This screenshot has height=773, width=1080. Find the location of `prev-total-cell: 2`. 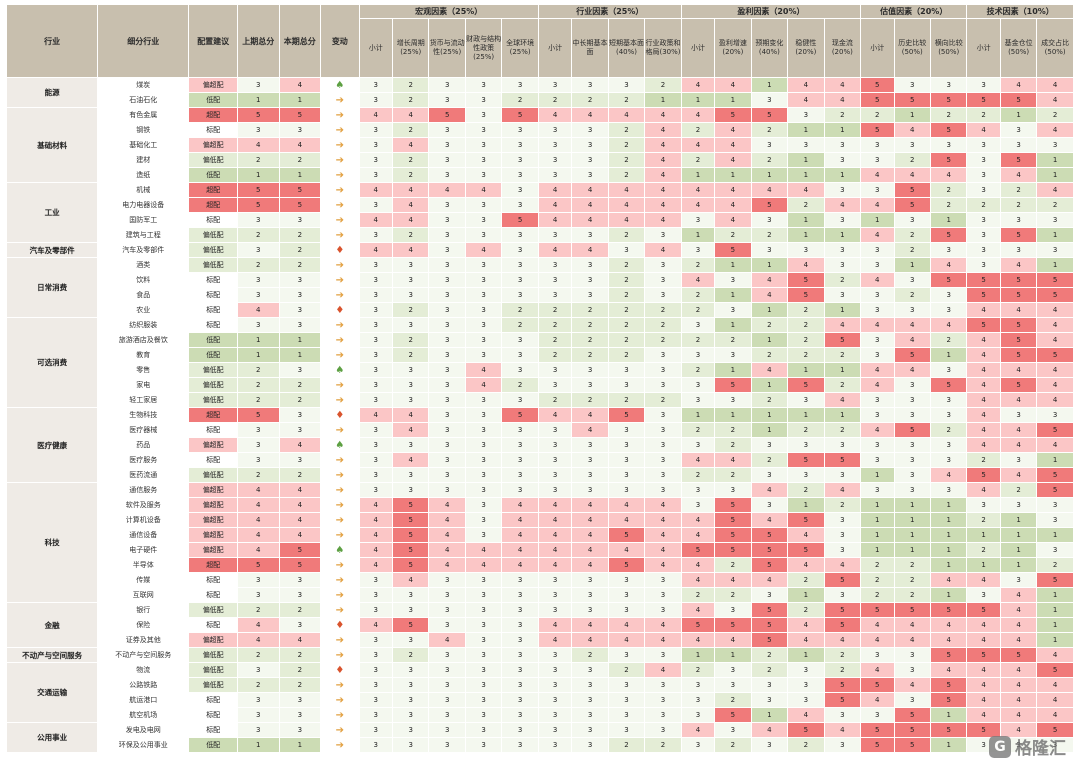

prev-total-cell: 2 is located at coordinates (258, 655).